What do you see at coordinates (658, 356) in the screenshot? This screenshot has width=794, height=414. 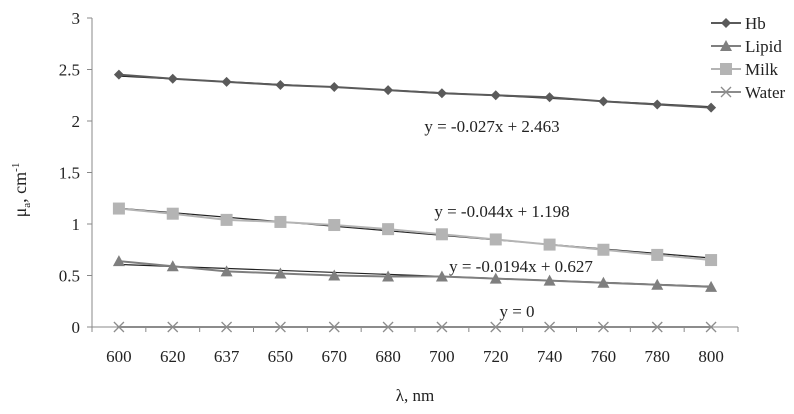 I see `x-tick-label: 780` at bounding box center [658, 356].